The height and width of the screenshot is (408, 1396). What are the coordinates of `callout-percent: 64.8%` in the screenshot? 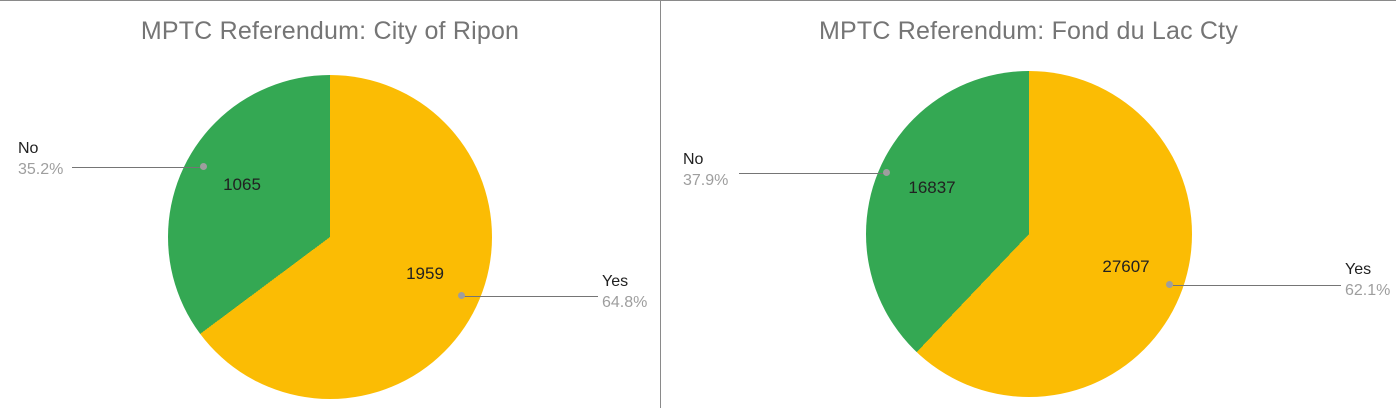 It's located at (625, 302).